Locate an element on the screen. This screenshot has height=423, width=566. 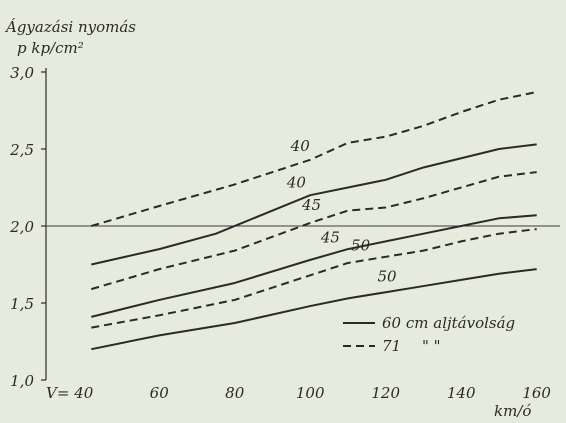
y-tick-label: 1,5 is located at coordinates (22, 304).